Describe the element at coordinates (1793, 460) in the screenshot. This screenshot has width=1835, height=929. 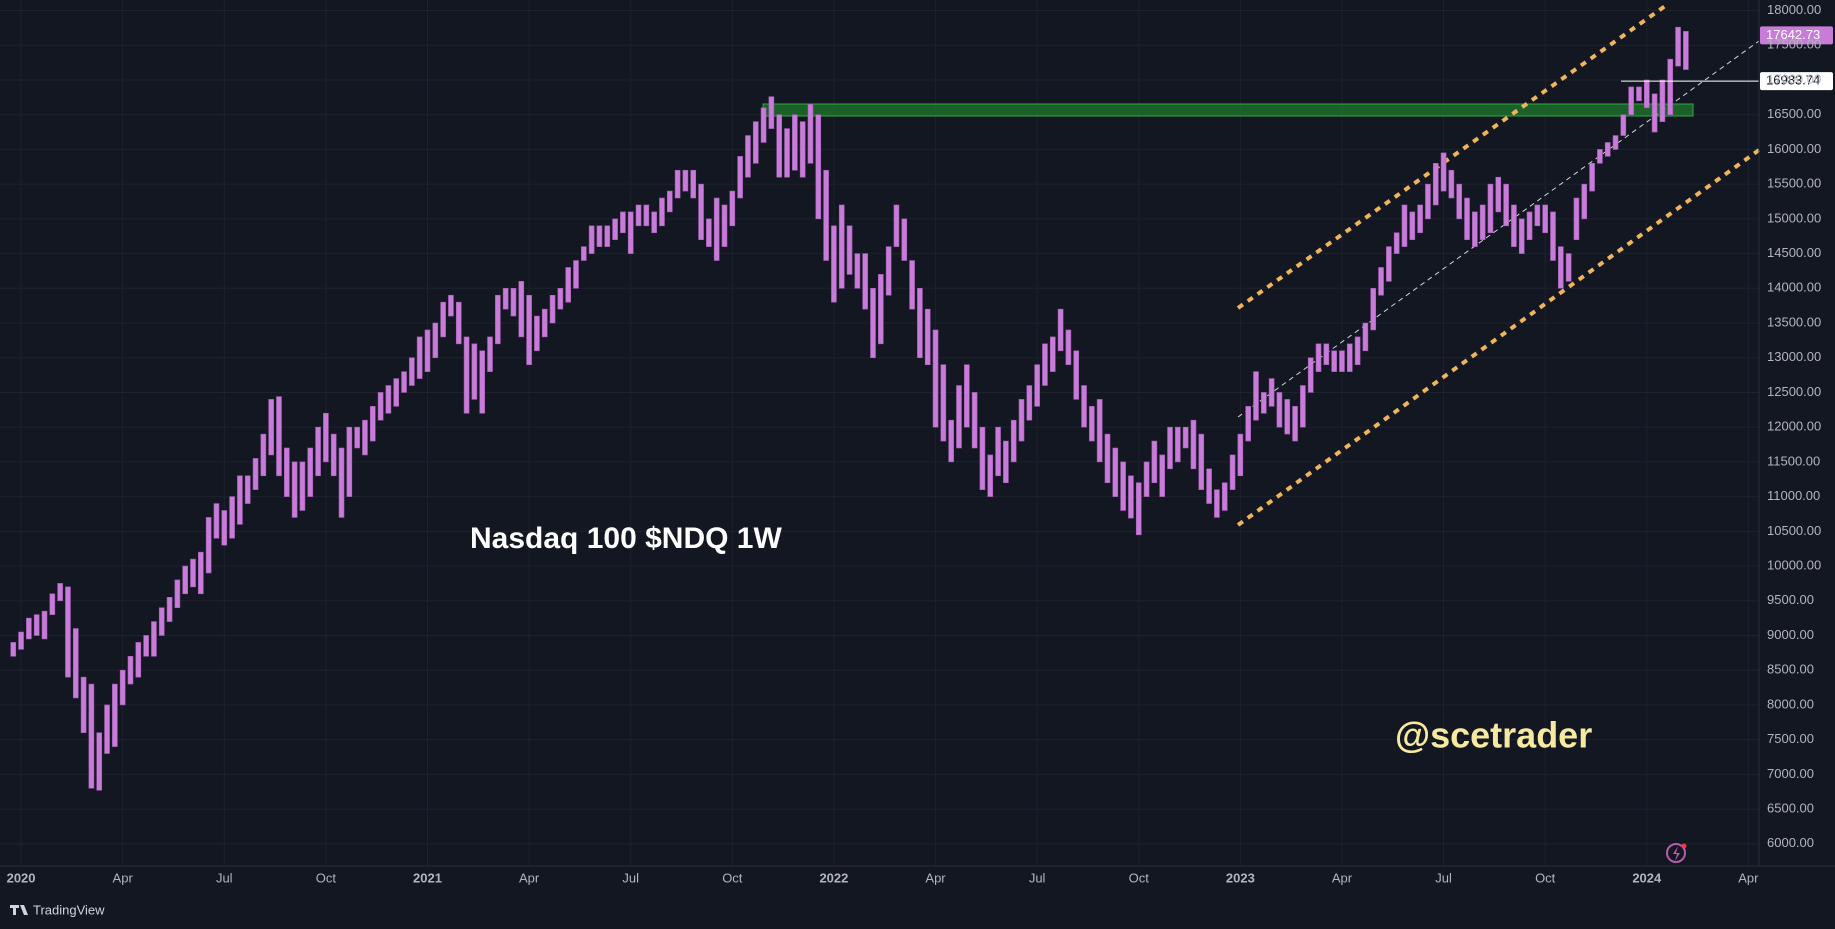
I see `y-tick-label: 11500.00` at that location.